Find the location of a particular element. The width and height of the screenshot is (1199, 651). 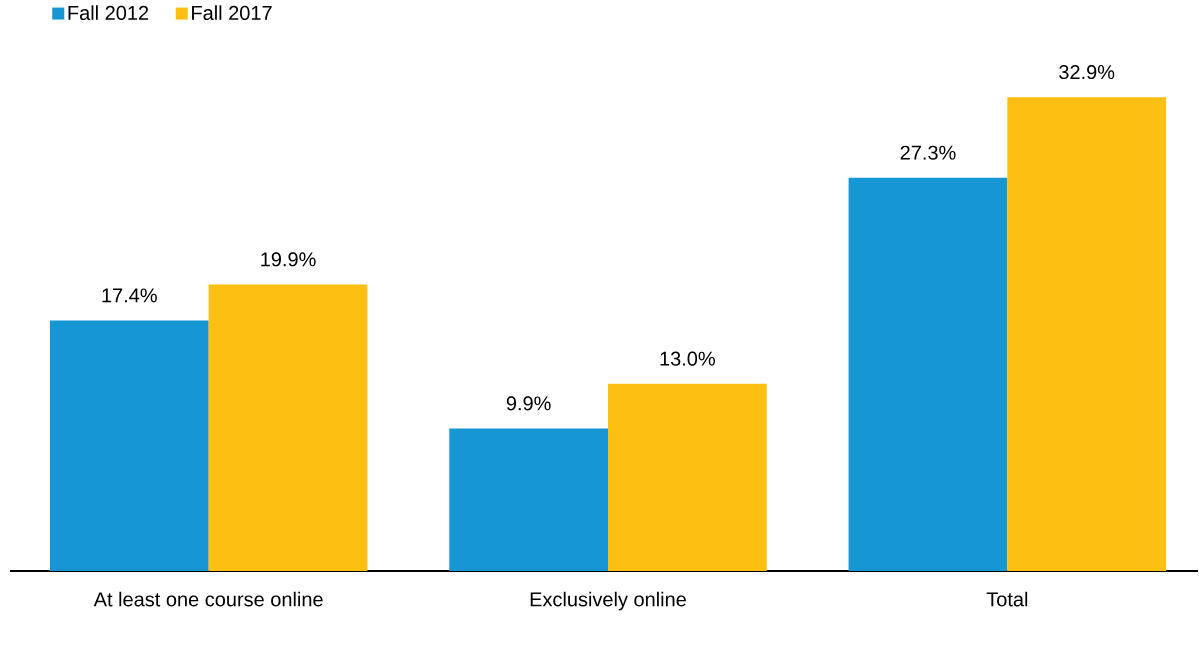

x-tick-label: Exclusively online is located at coordinates (608, 601).